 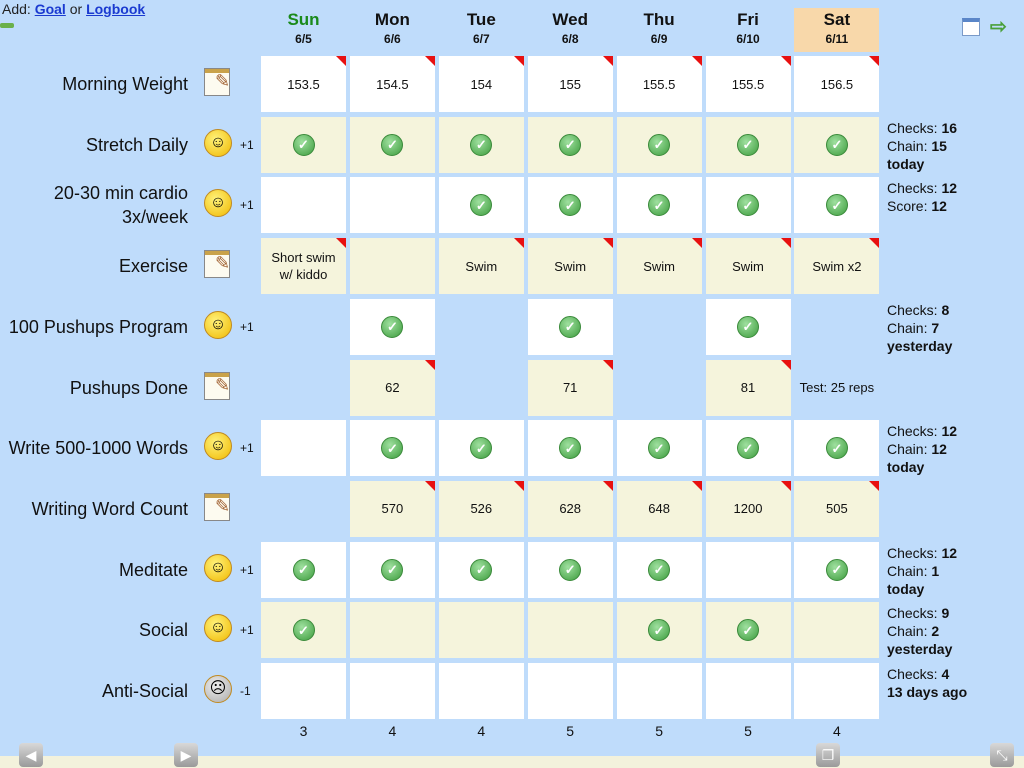 What do you see at coordinates (7, 25) in the screenshot?
I see `arrow-left-icon` at bounding box center [7, 25].